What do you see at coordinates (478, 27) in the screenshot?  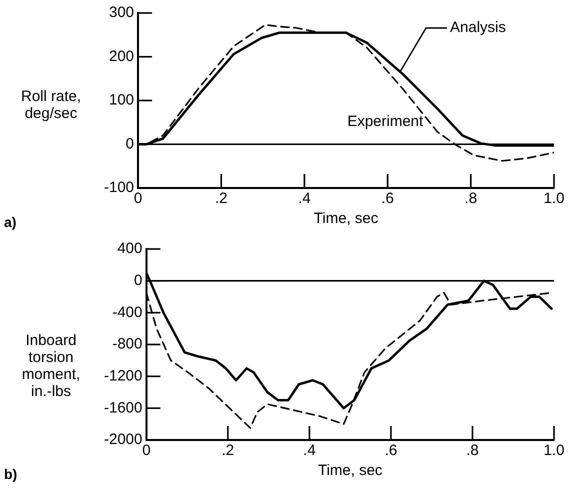 I see `text: Analysis` at bounding box center [478, 27].